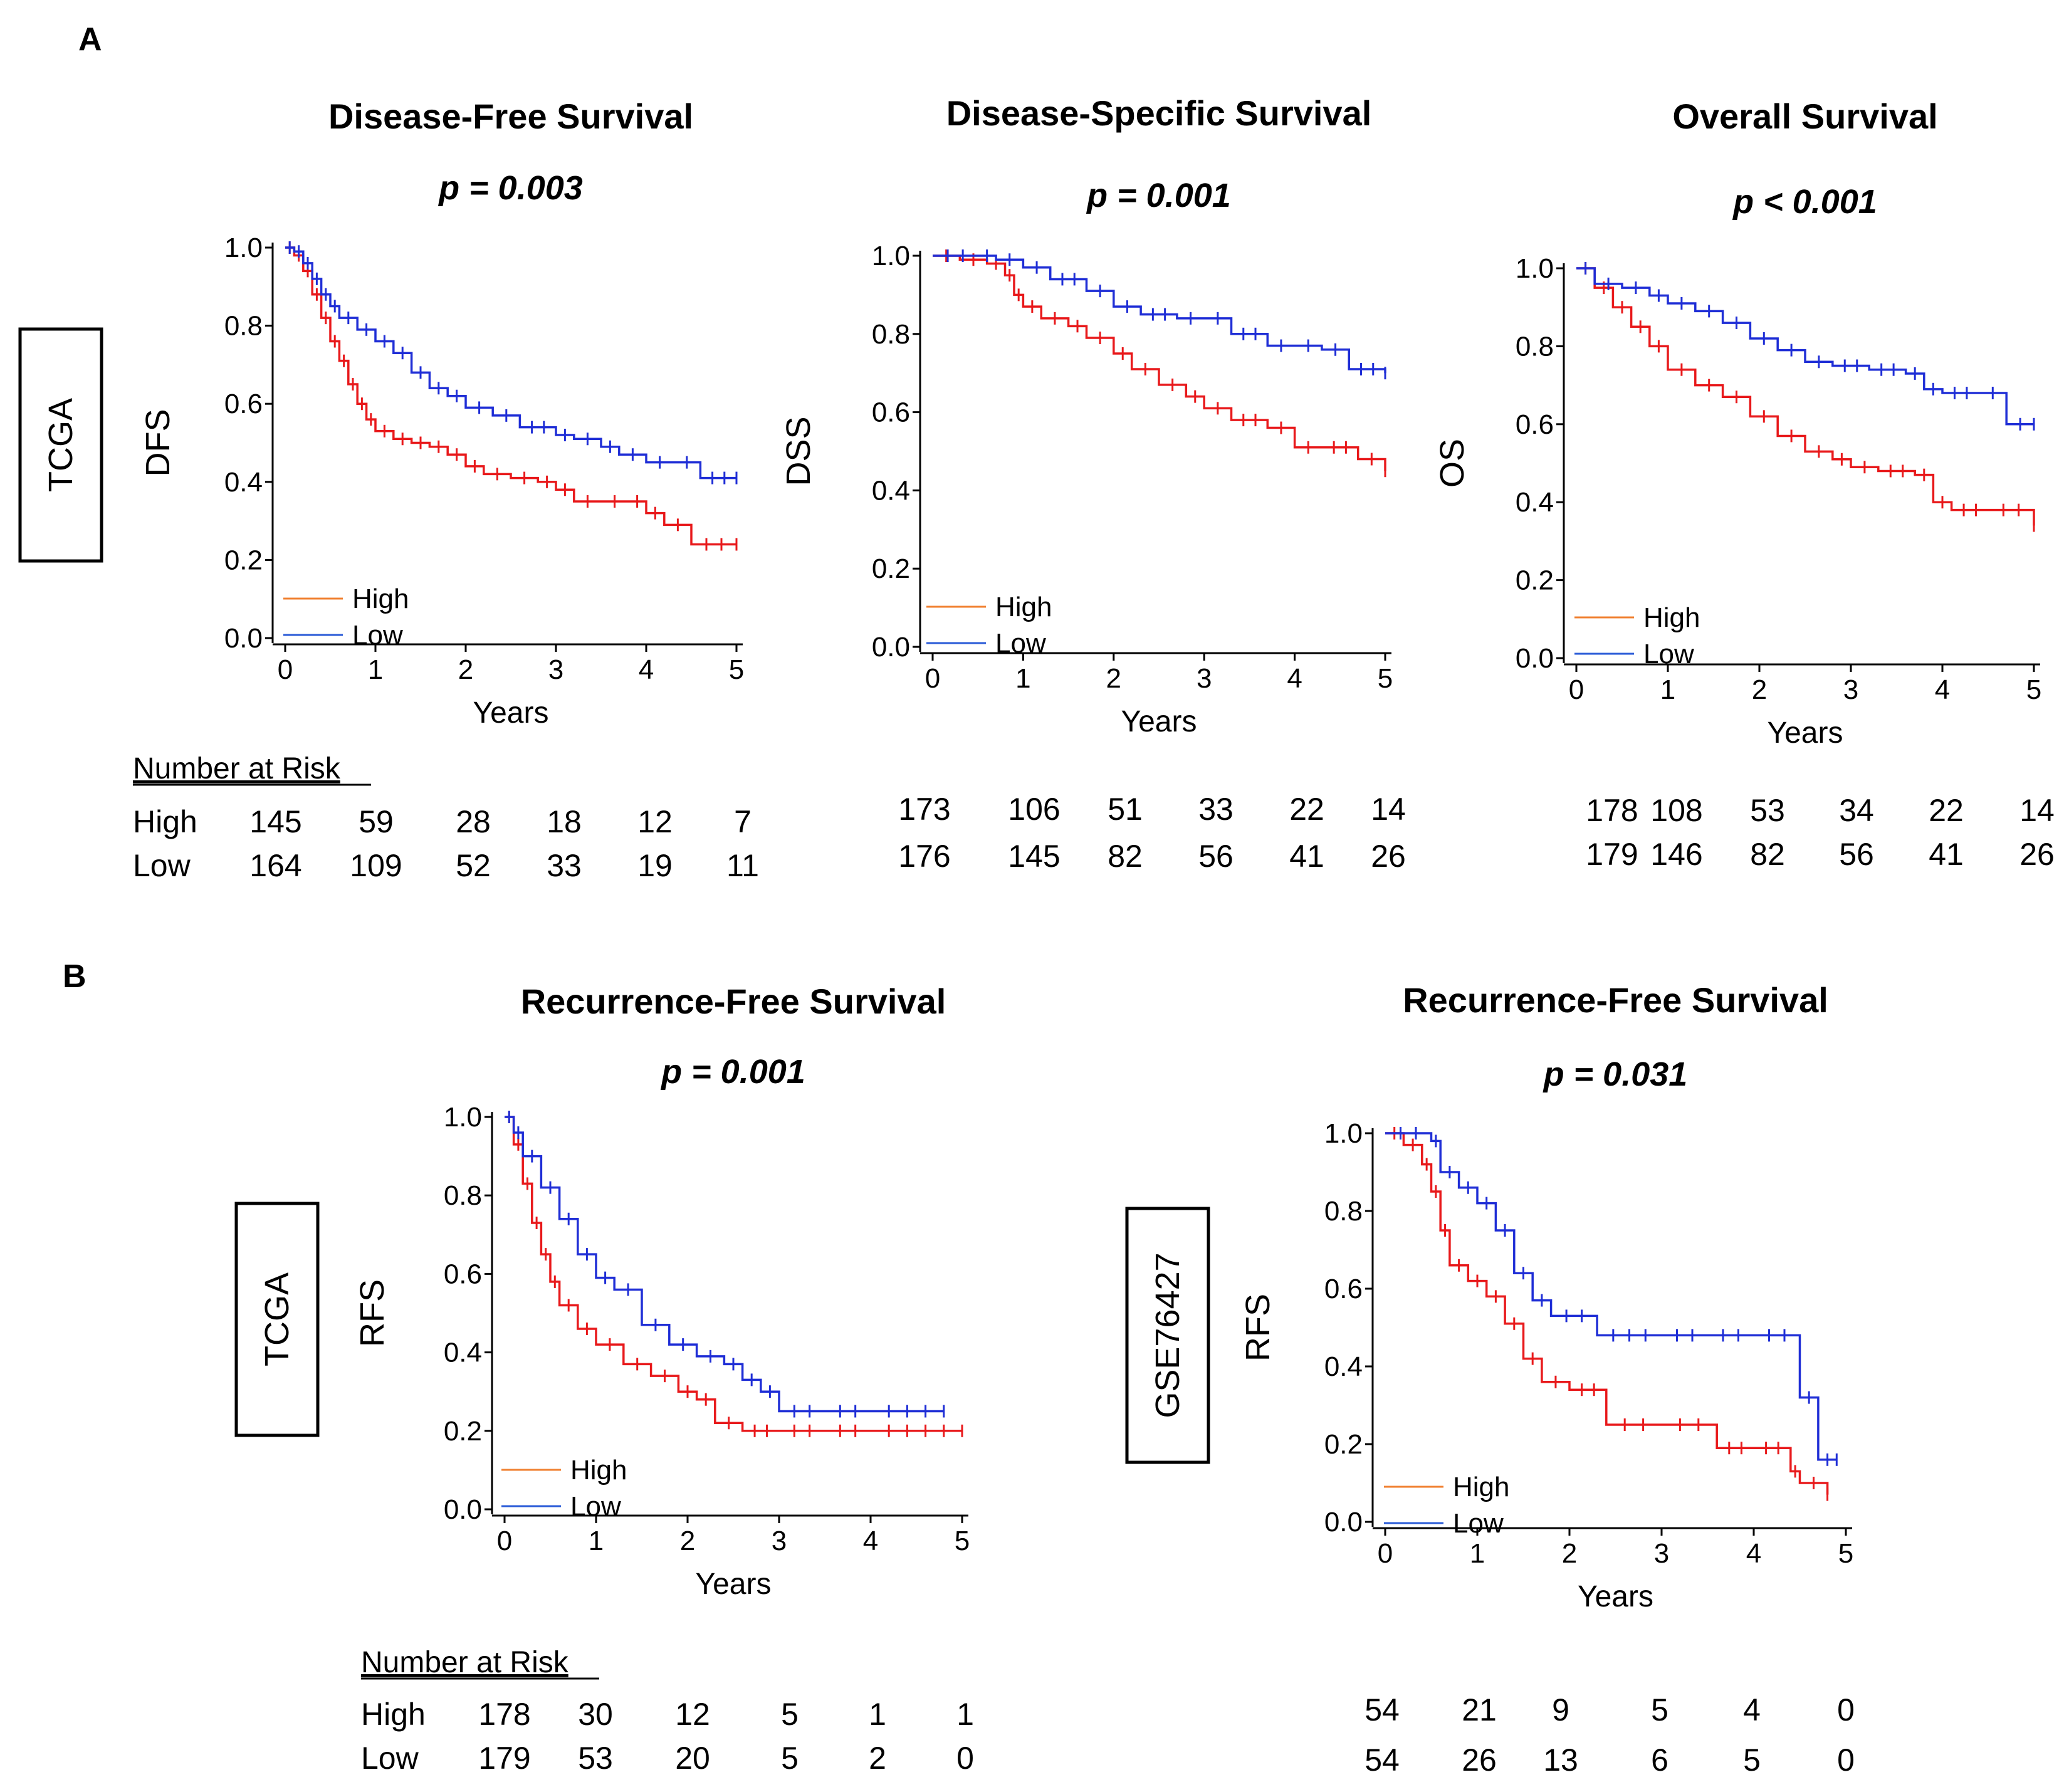 The height and width of the screenshot is (1792, 2069). I want to click on risk-cell: 106, so click(1034, 809).